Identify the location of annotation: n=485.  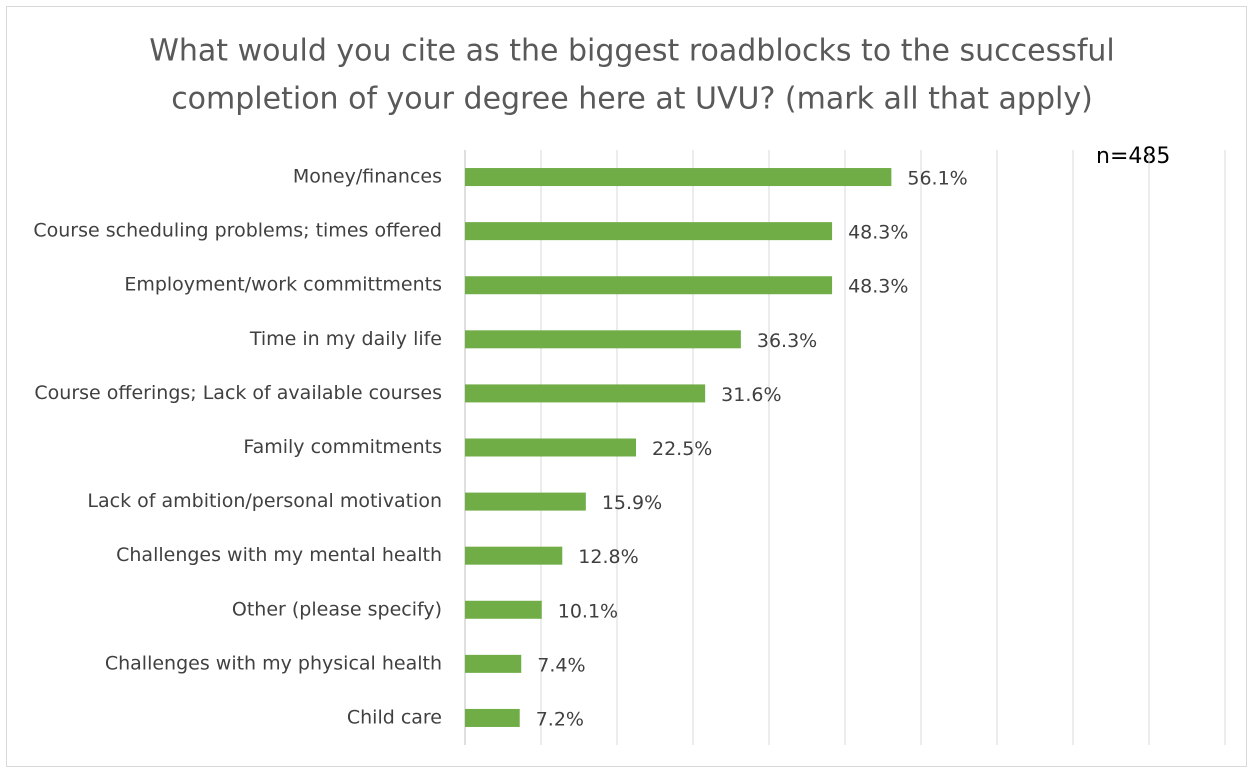
(1133, 156).